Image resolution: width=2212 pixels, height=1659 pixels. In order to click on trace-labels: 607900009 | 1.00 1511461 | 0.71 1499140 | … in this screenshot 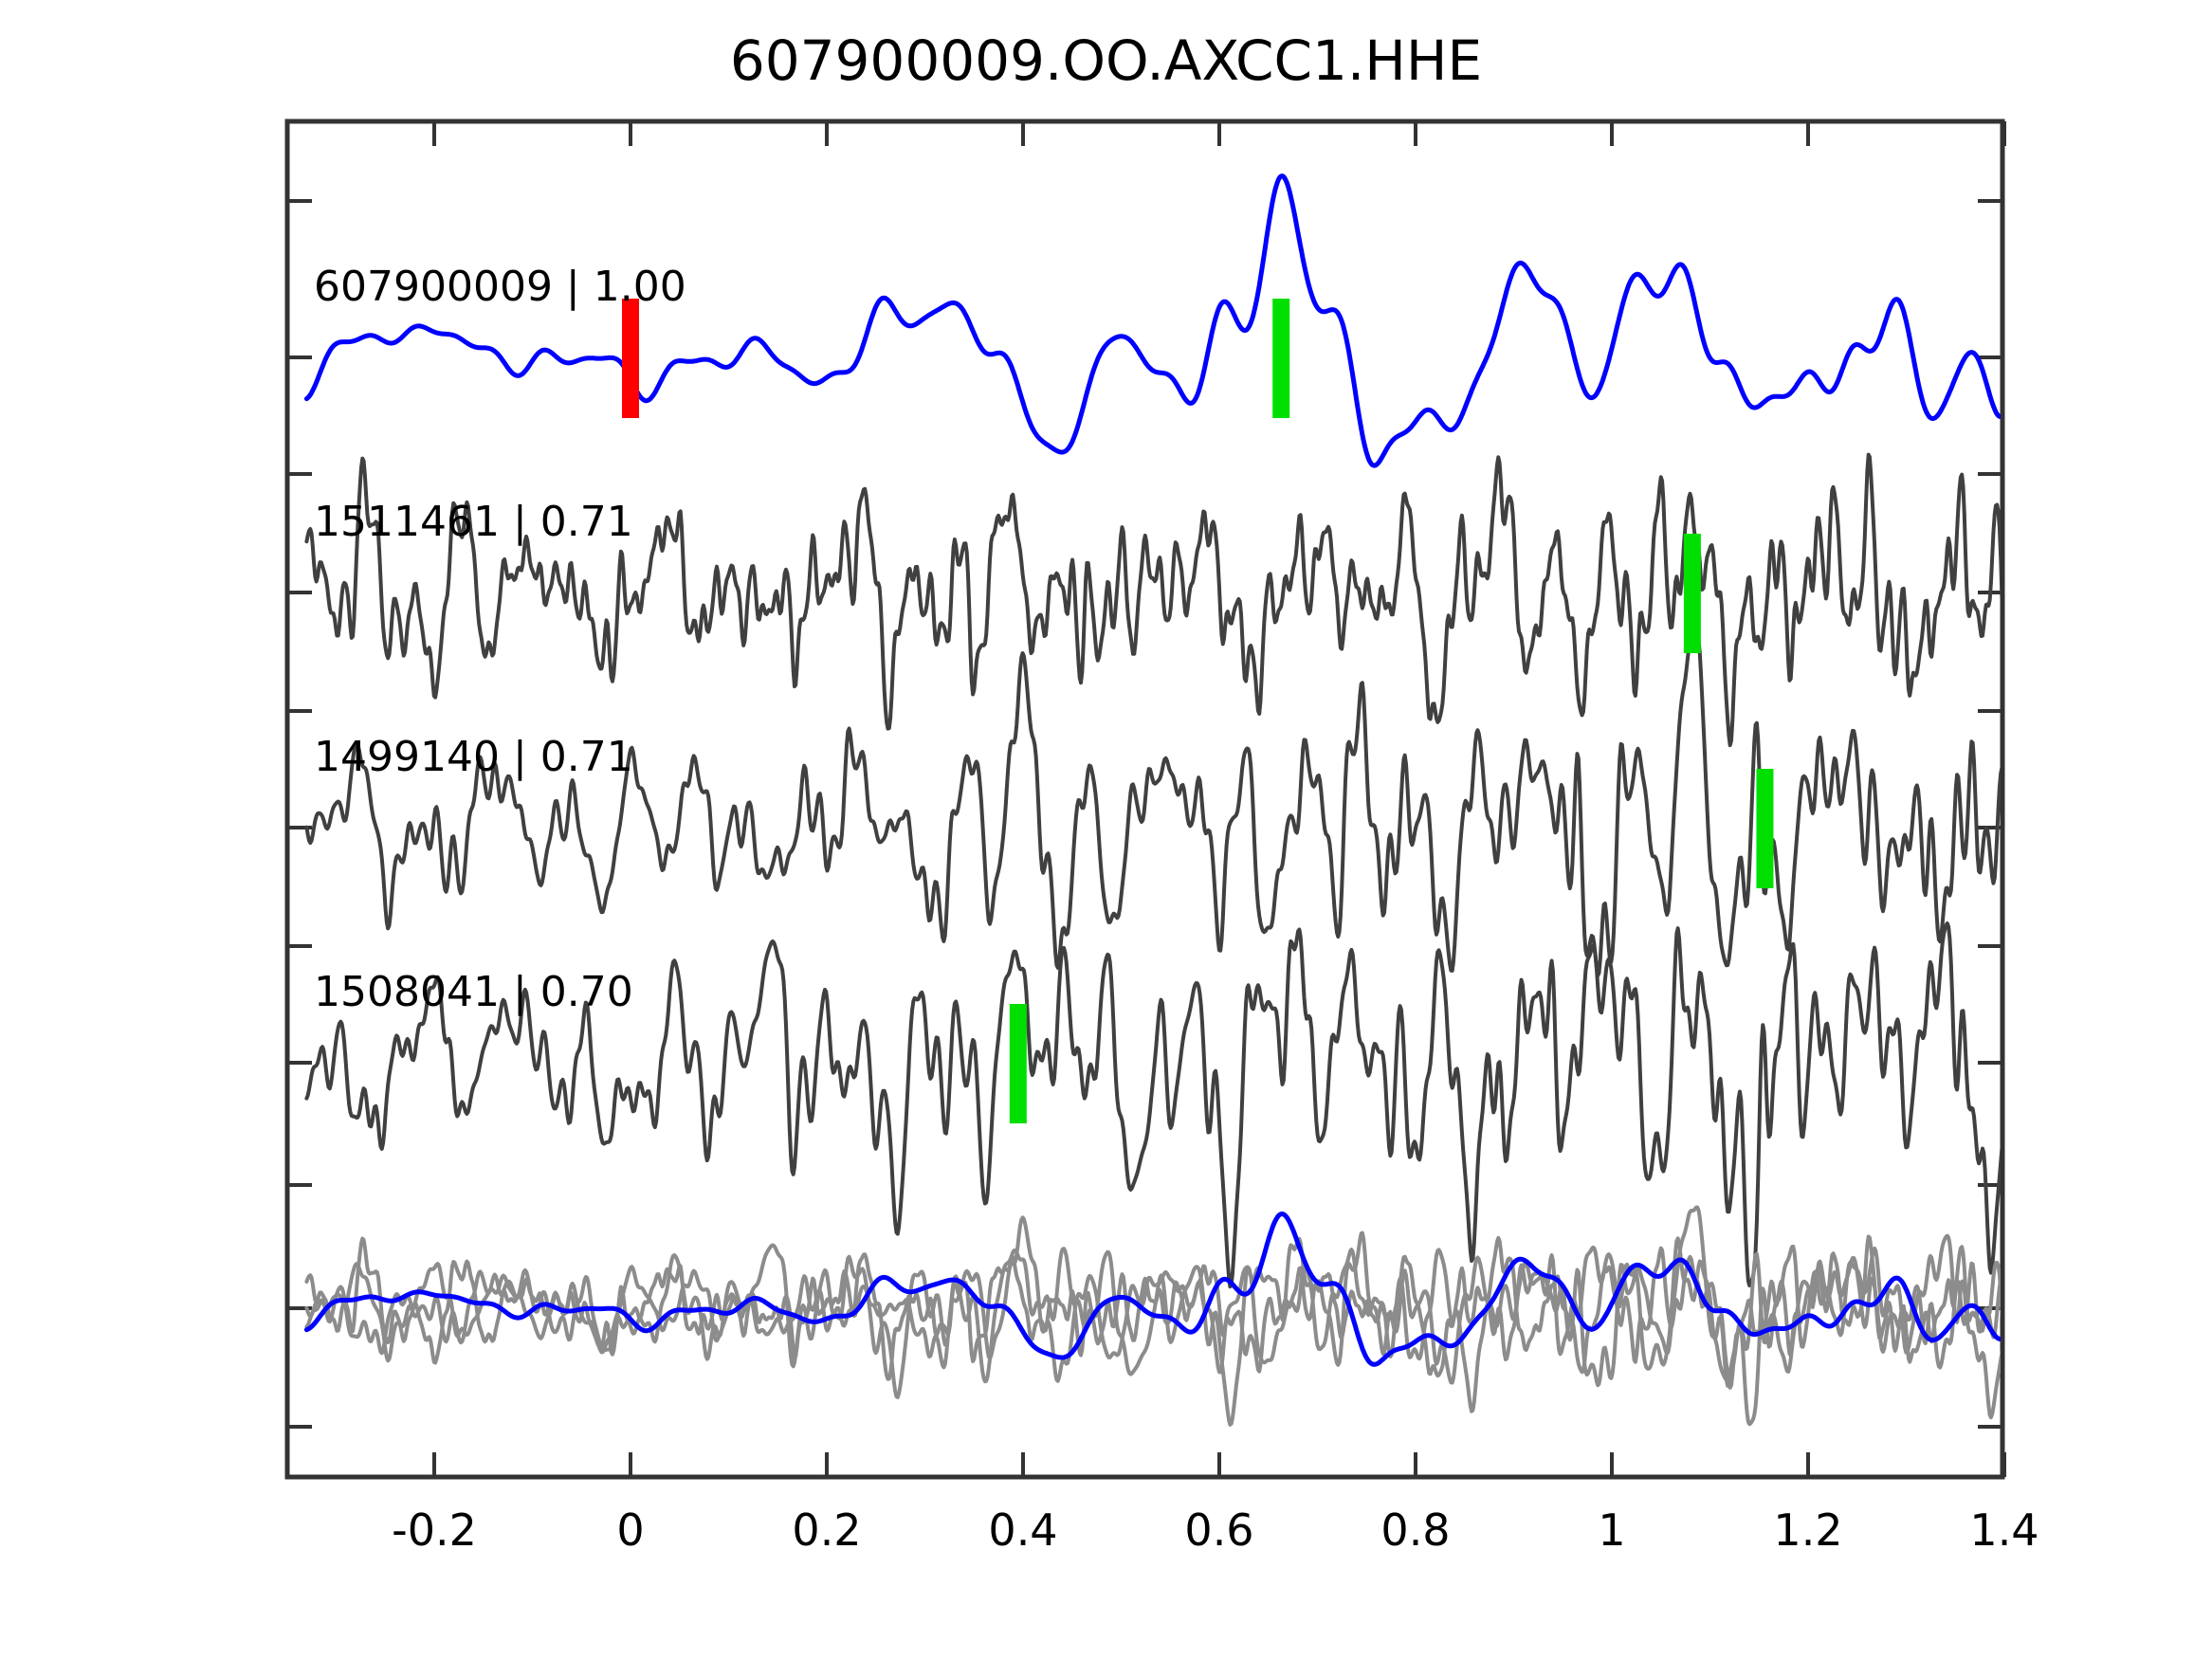, I will do `click(500, 639)`.